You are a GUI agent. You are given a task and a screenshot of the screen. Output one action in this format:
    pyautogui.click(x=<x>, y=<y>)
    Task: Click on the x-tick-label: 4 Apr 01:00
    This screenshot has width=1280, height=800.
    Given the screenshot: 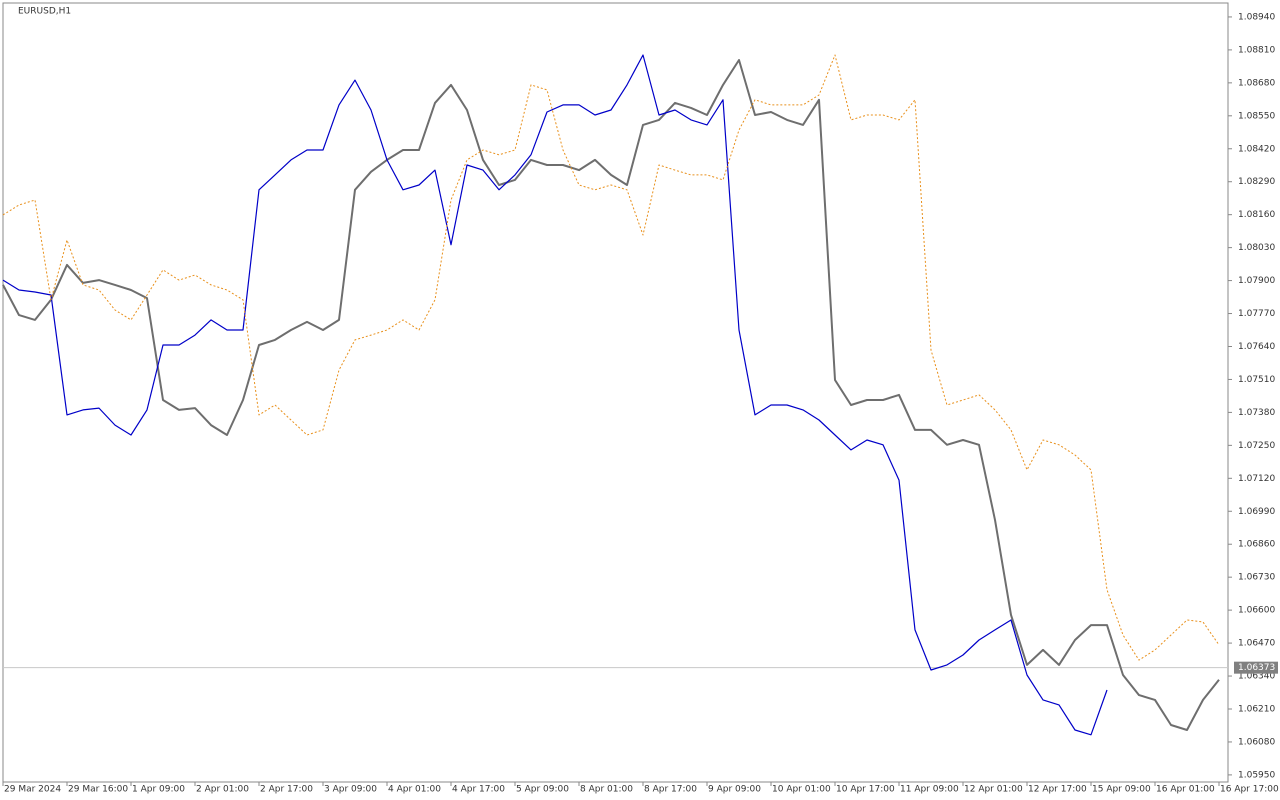 What is the action you would take?
    pyautogui.click(x=414, y=790)
    